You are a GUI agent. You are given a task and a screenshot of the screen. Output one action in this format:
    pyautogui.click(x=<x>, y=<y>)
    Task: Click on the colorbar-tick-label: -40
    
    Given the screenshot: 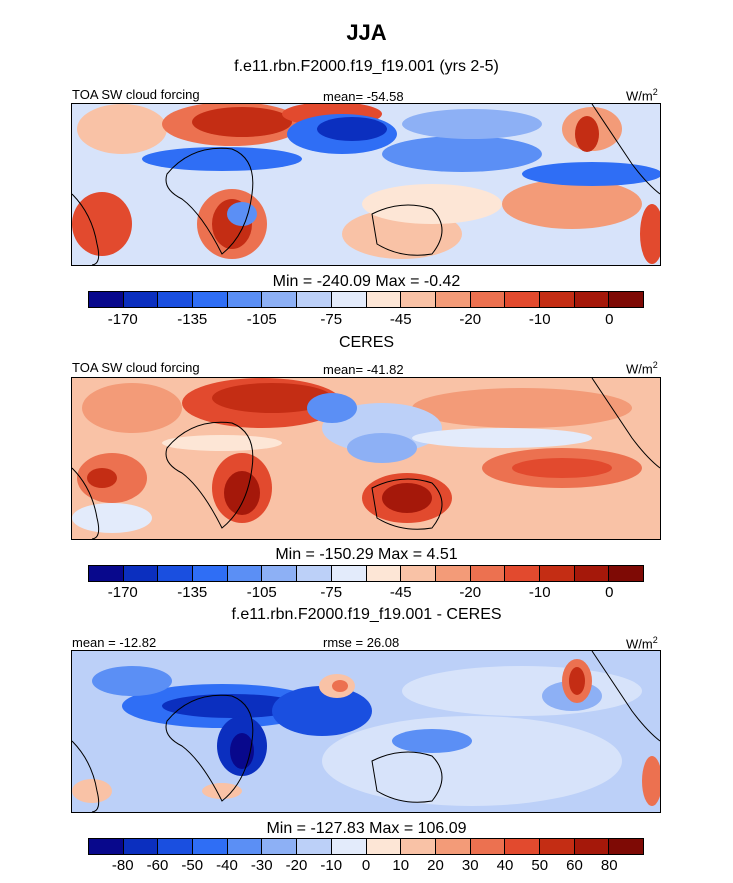 What is the action you would take?
    pyautogui.click(x=227, y=865)
    